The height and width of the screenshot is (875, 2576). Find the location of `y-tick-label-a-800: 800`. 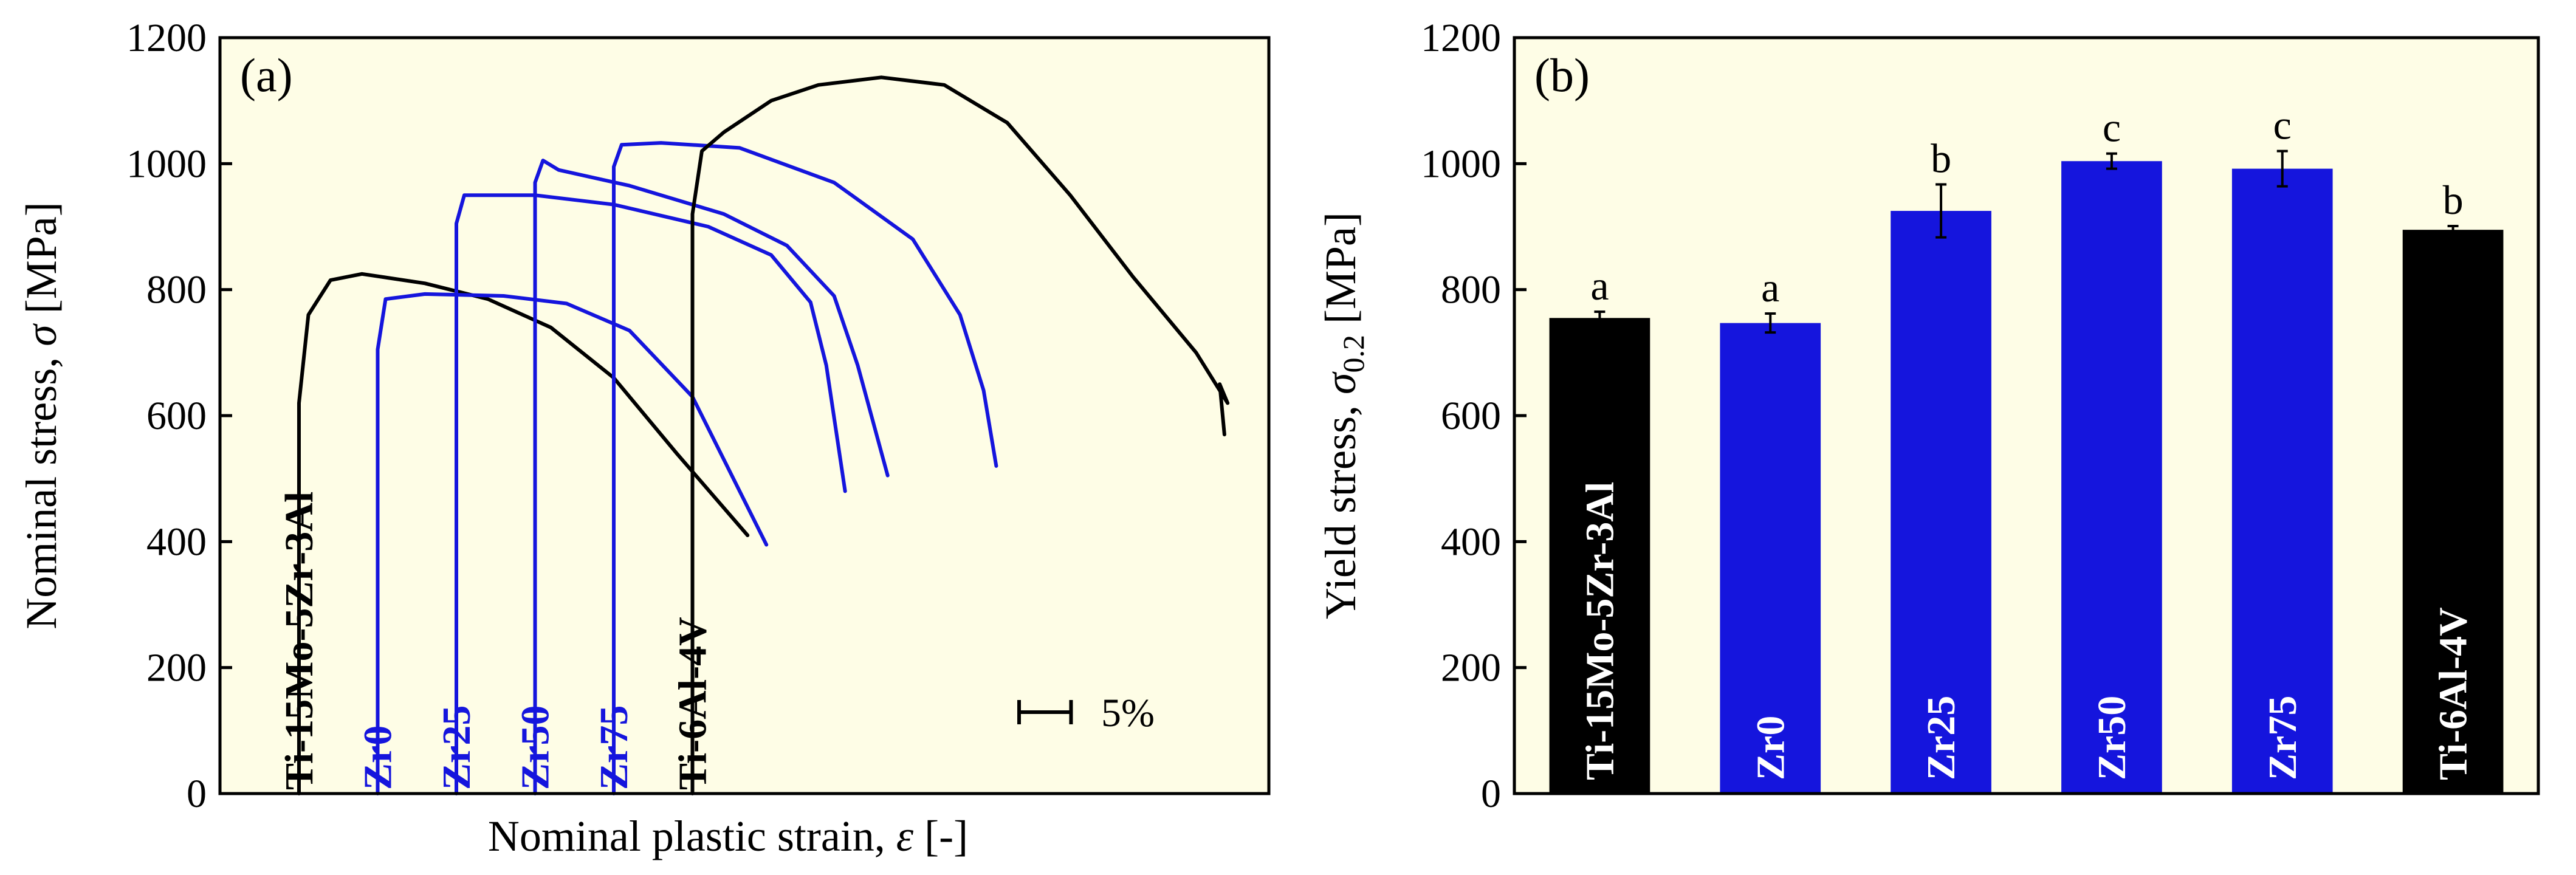

y-tick-label-a-800: 800 is located at coordinates (176, 290).